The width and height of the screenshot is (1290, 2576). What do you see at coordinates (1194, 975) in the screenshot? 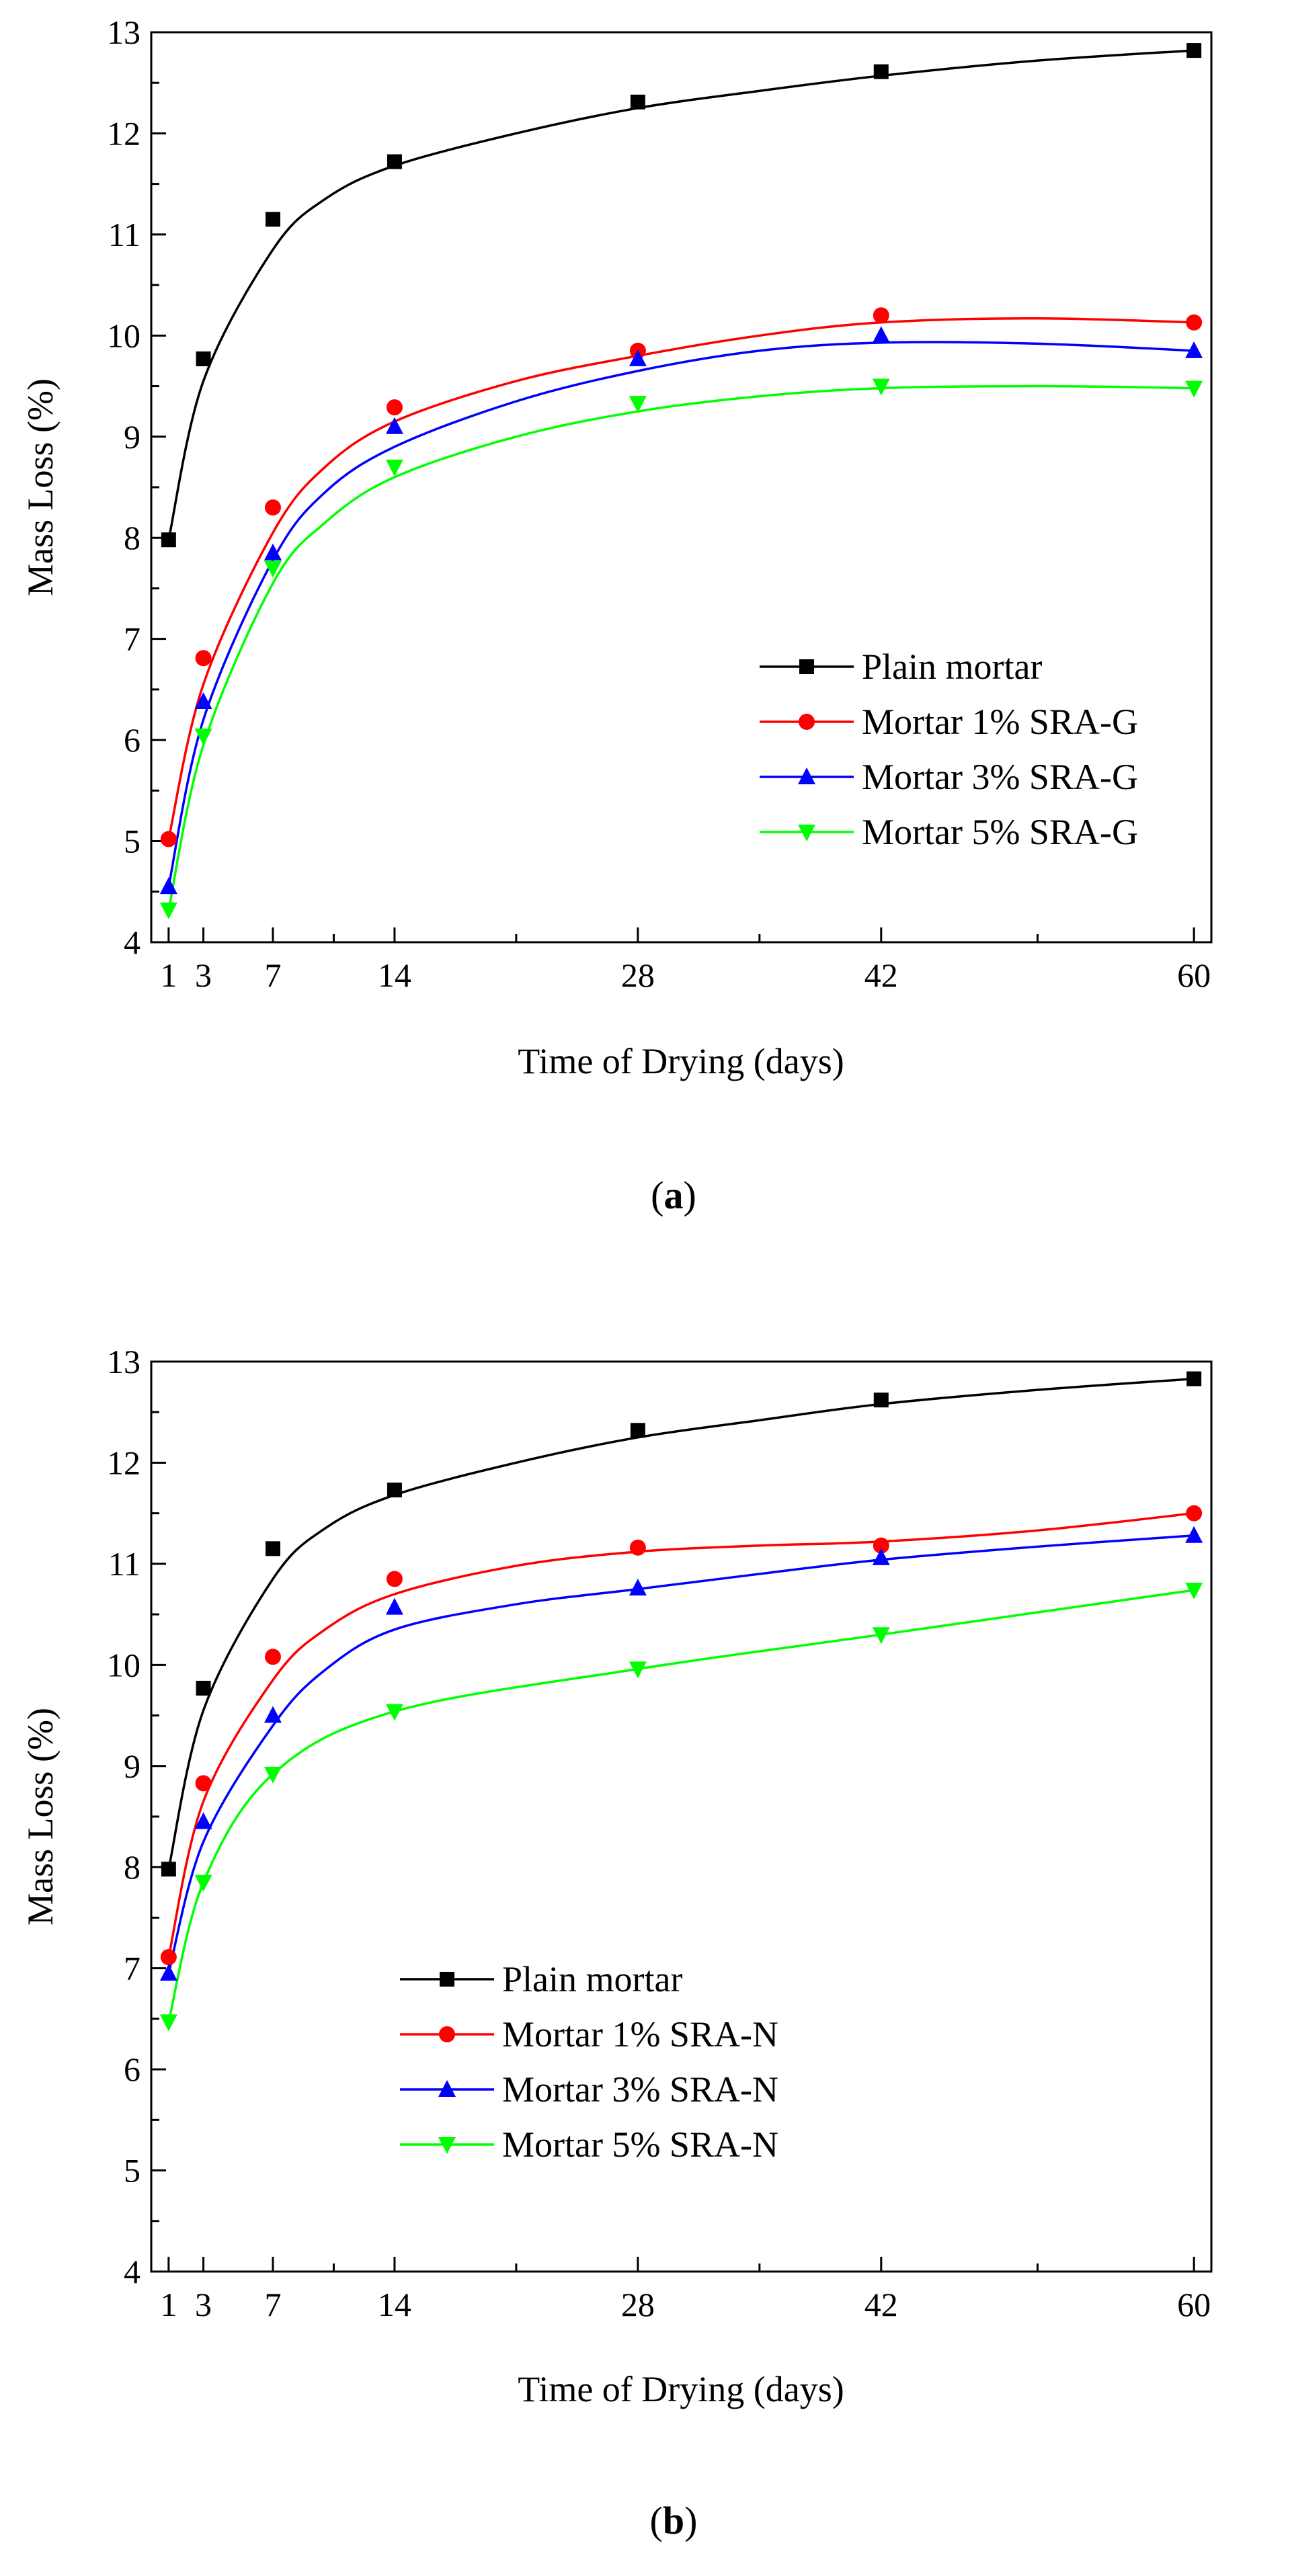
I see `x-tick-label: 60` at bounding box center [1194, 975].